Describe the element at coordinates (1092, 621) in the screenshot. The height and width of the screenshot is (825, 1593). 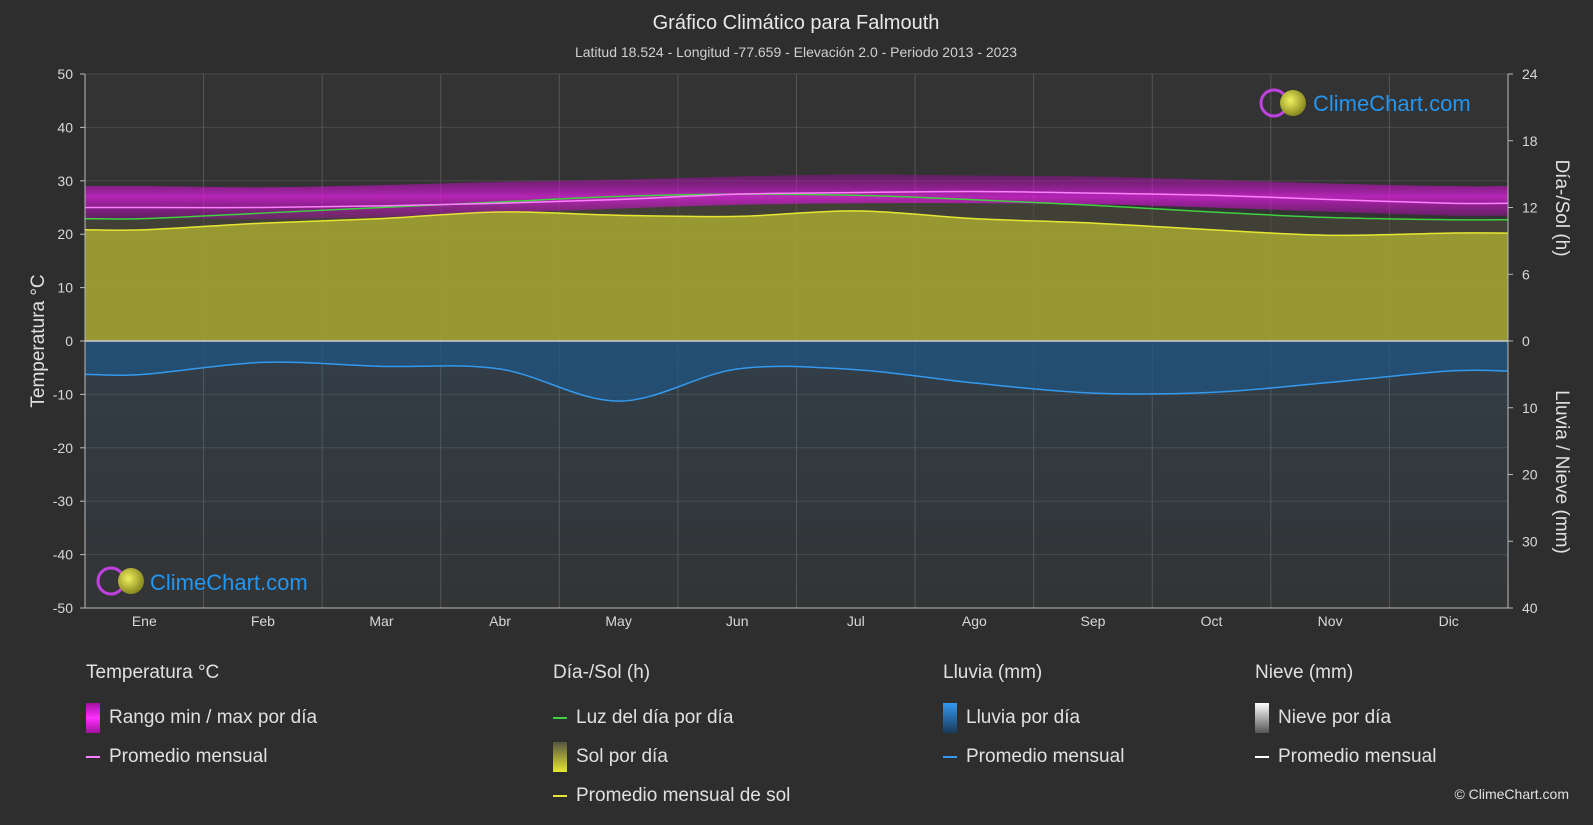
I see `x-tick-label: Sep` at that location.